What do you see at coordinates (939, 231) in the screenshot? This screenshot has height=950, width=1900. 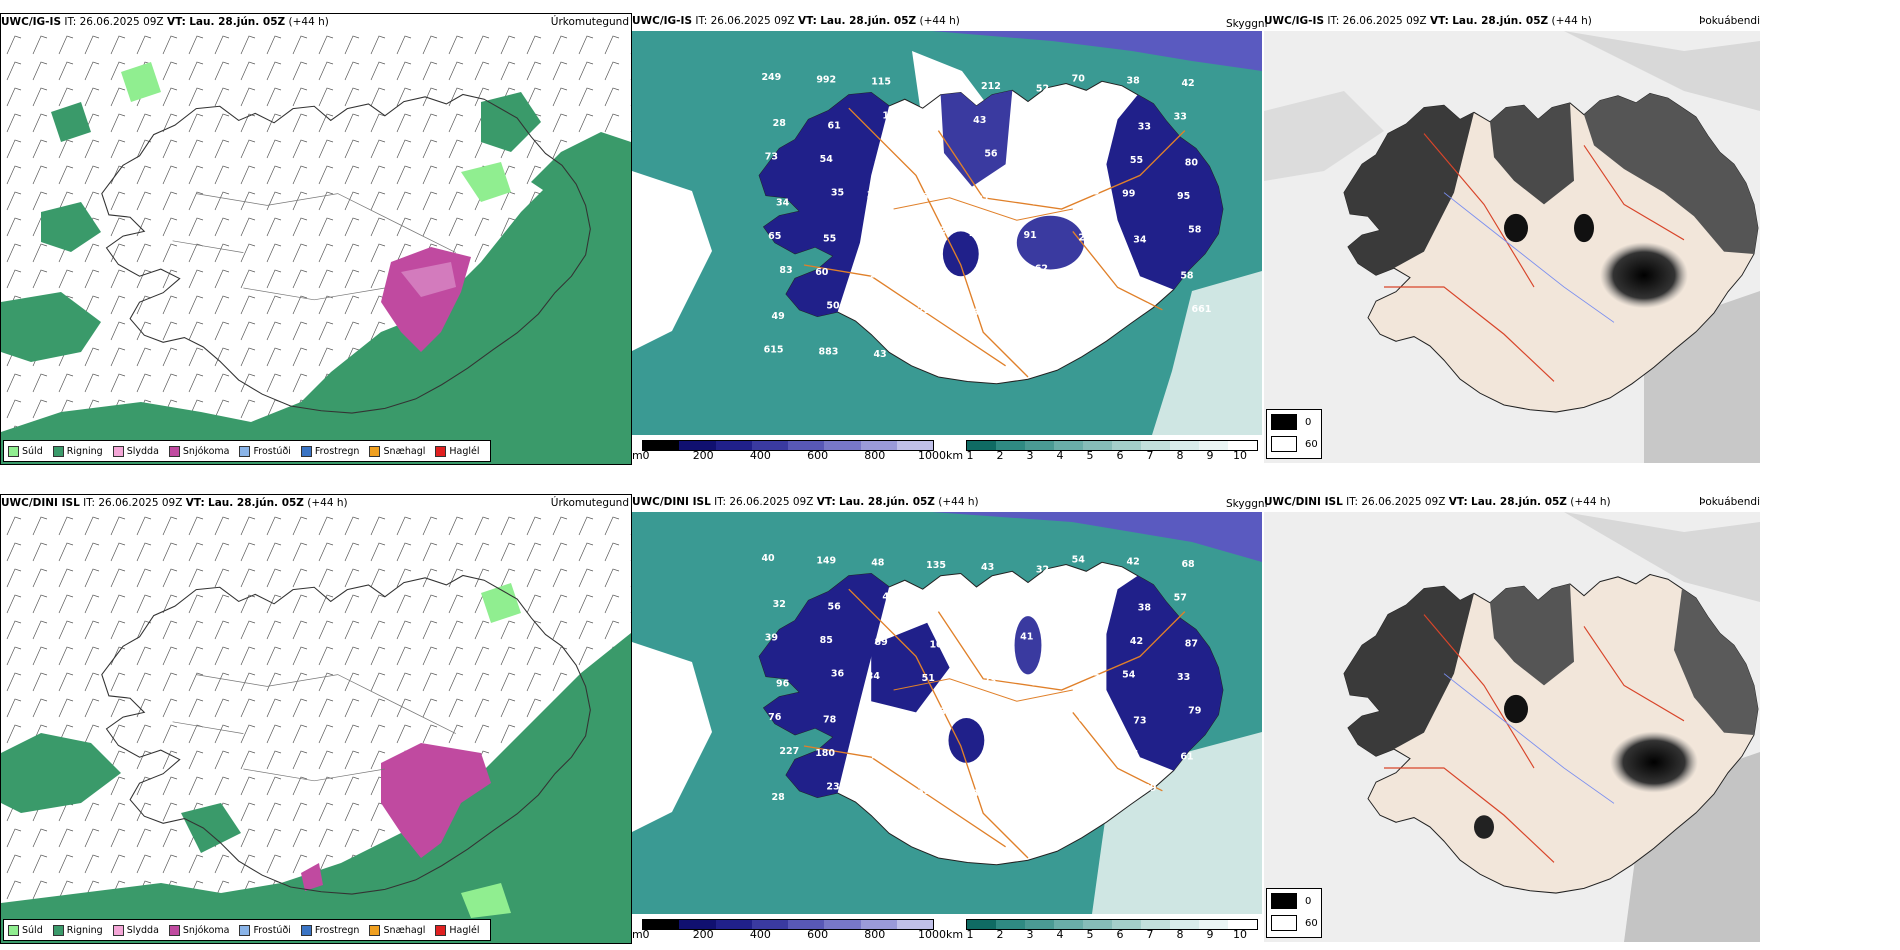 I see `cloud-base-label: 82` at bounding box center [939, 231].